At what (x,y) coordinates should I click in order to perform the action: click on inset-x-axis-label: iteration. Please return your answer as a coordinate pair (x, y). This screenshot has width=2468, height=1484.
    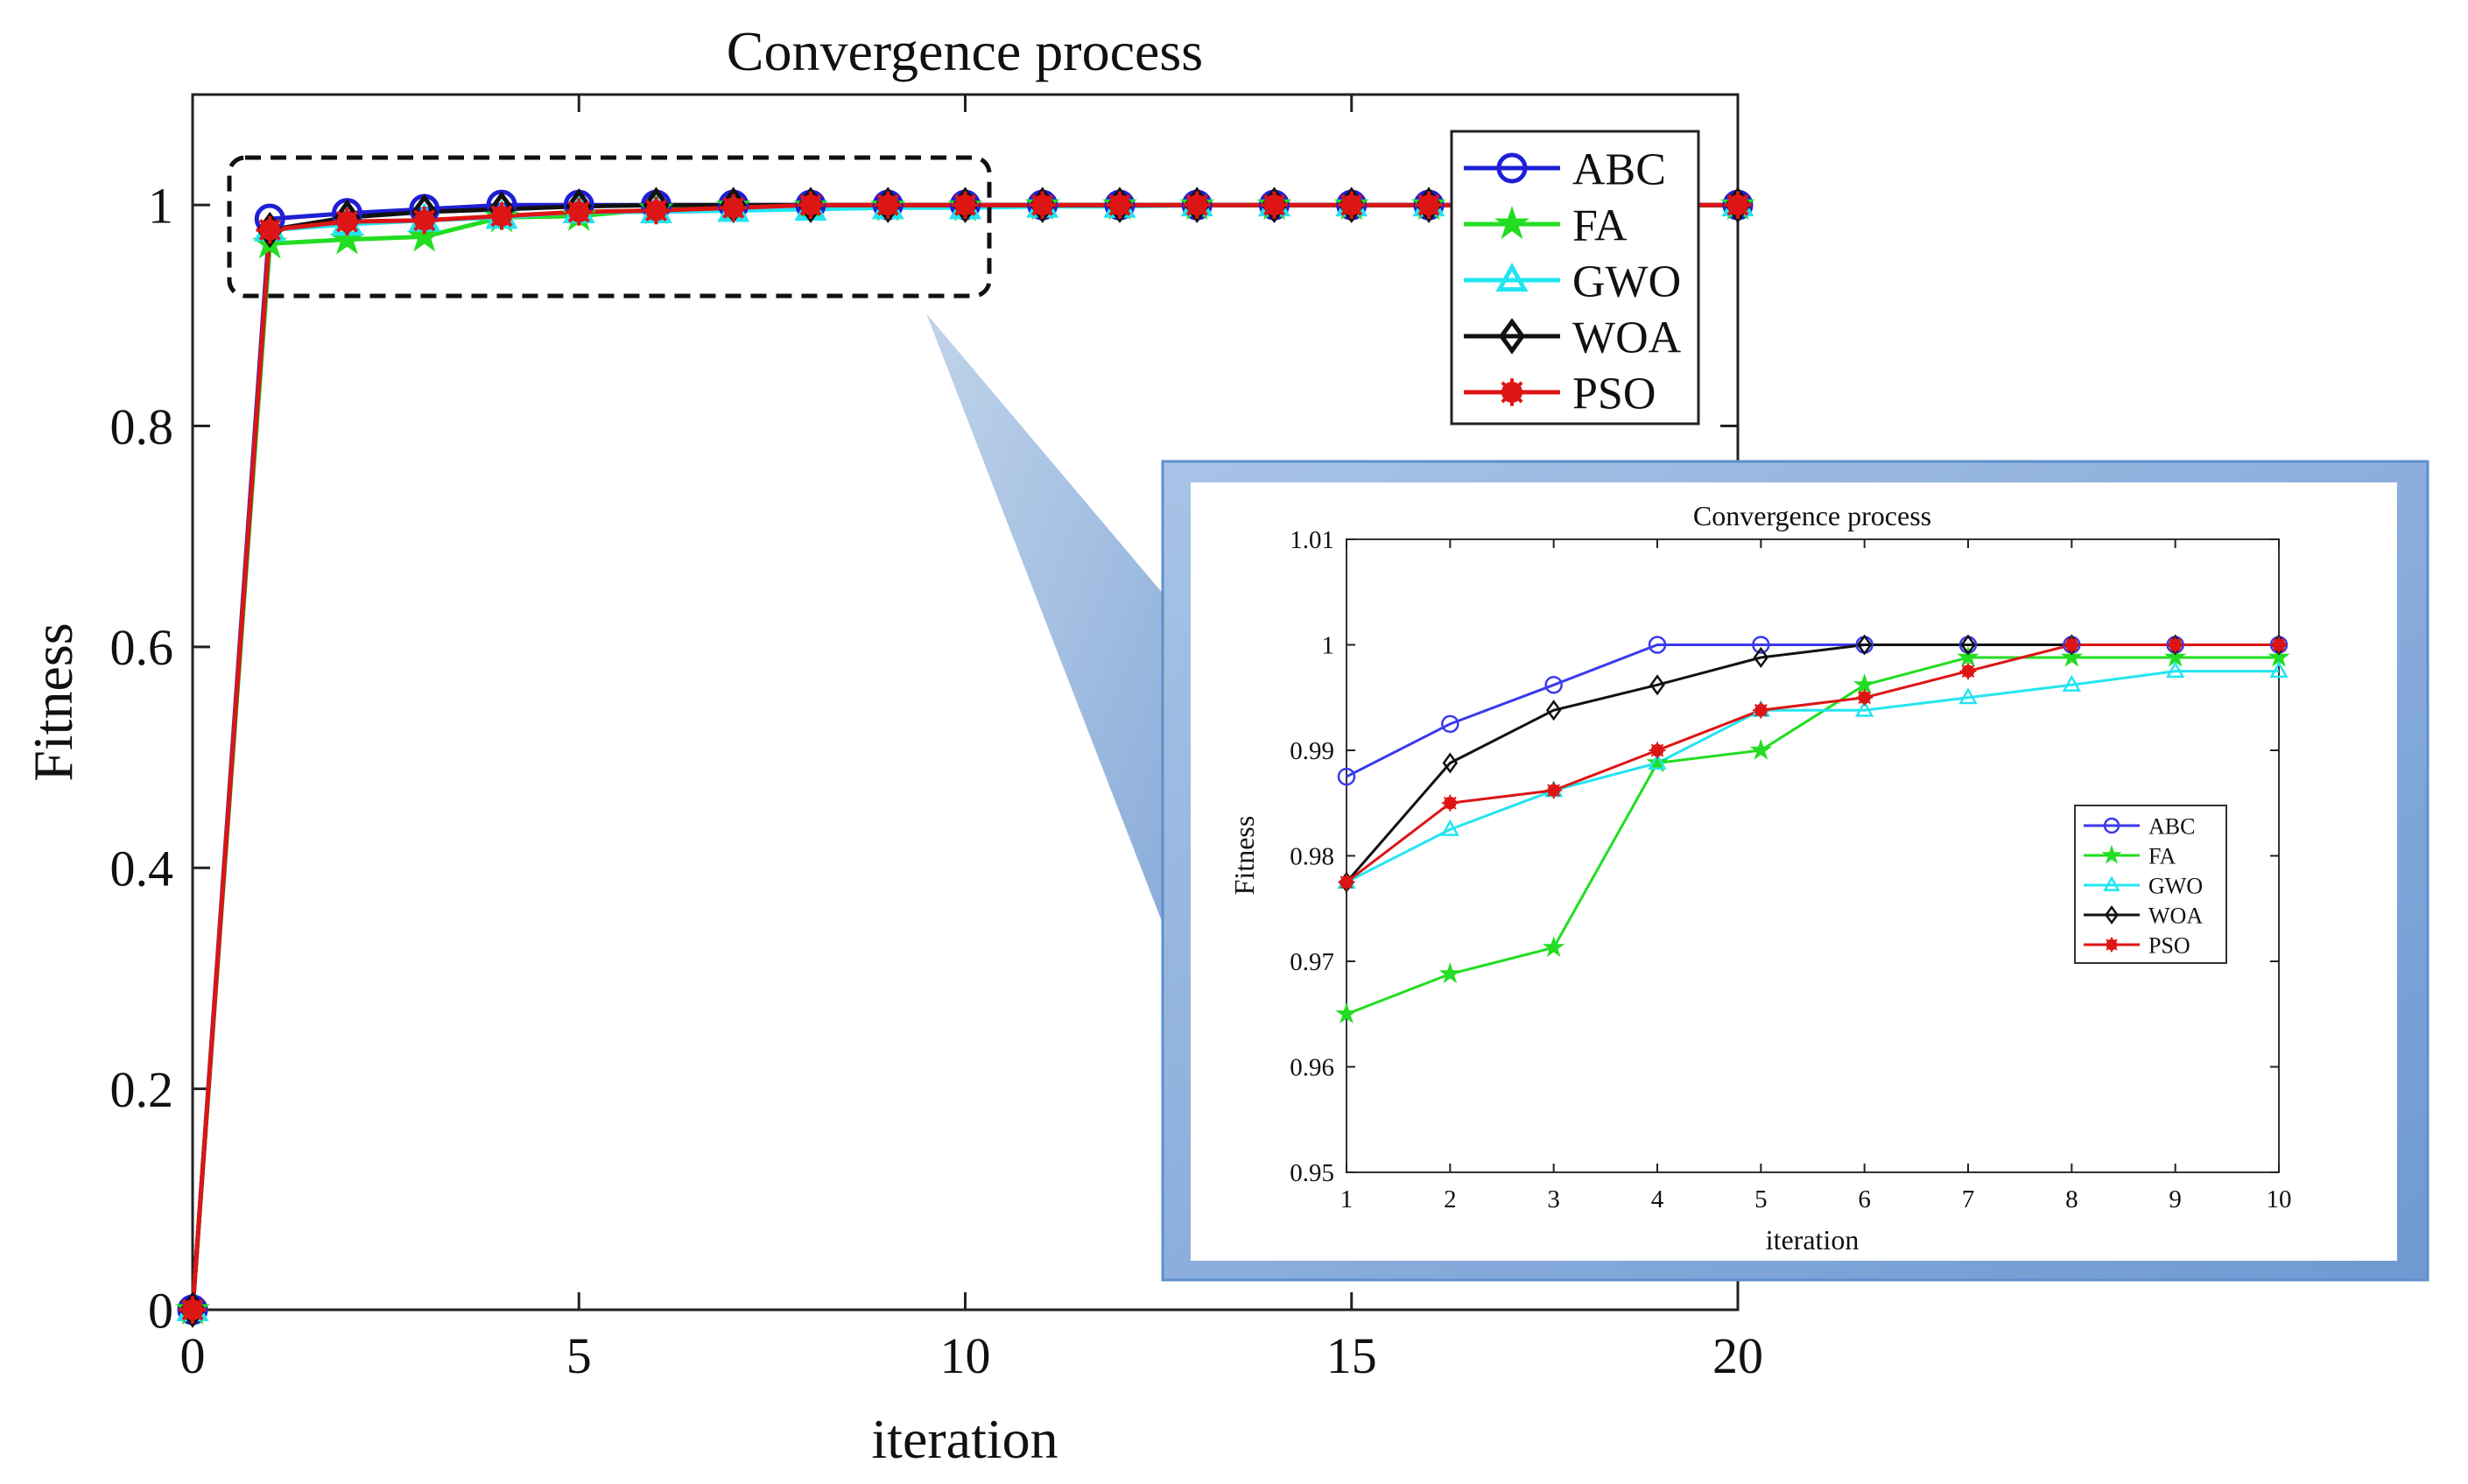
    Looking at the image, I should click on (1813, 1239).